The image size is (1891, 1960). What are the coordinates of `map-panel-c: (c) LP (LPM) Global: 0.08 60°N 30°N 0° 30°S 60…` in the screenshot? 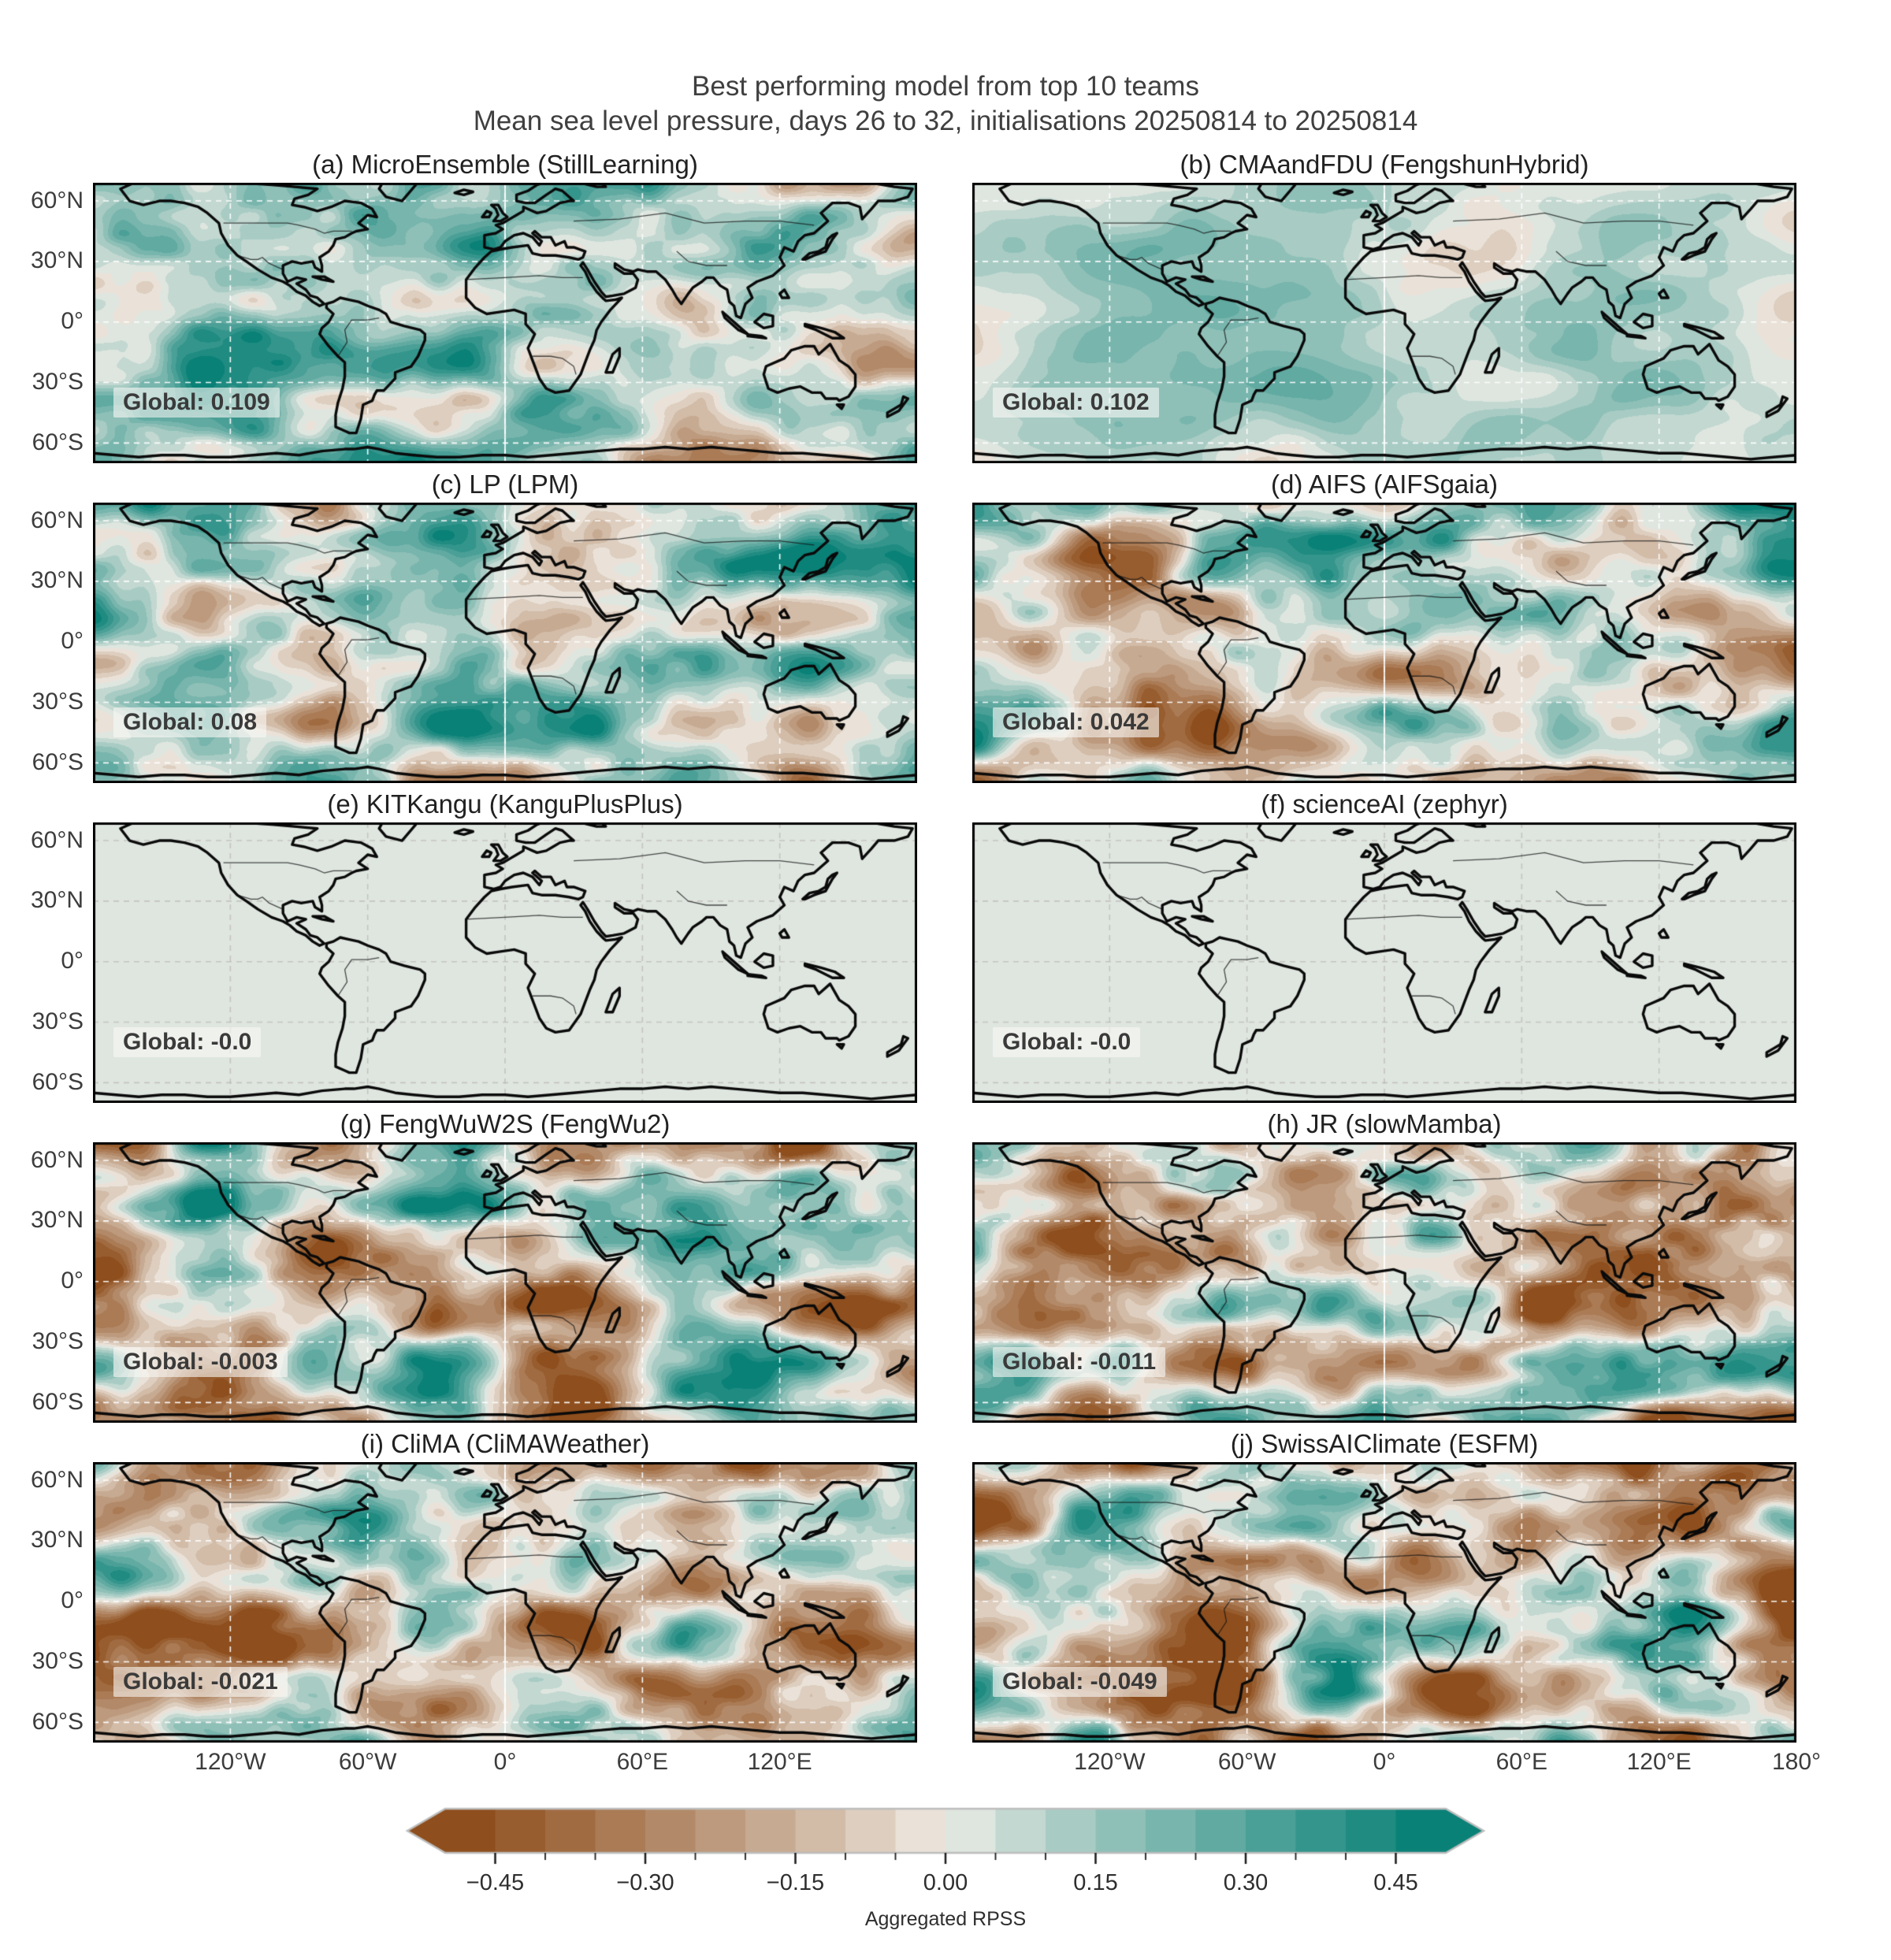 It's located at (474, 623).